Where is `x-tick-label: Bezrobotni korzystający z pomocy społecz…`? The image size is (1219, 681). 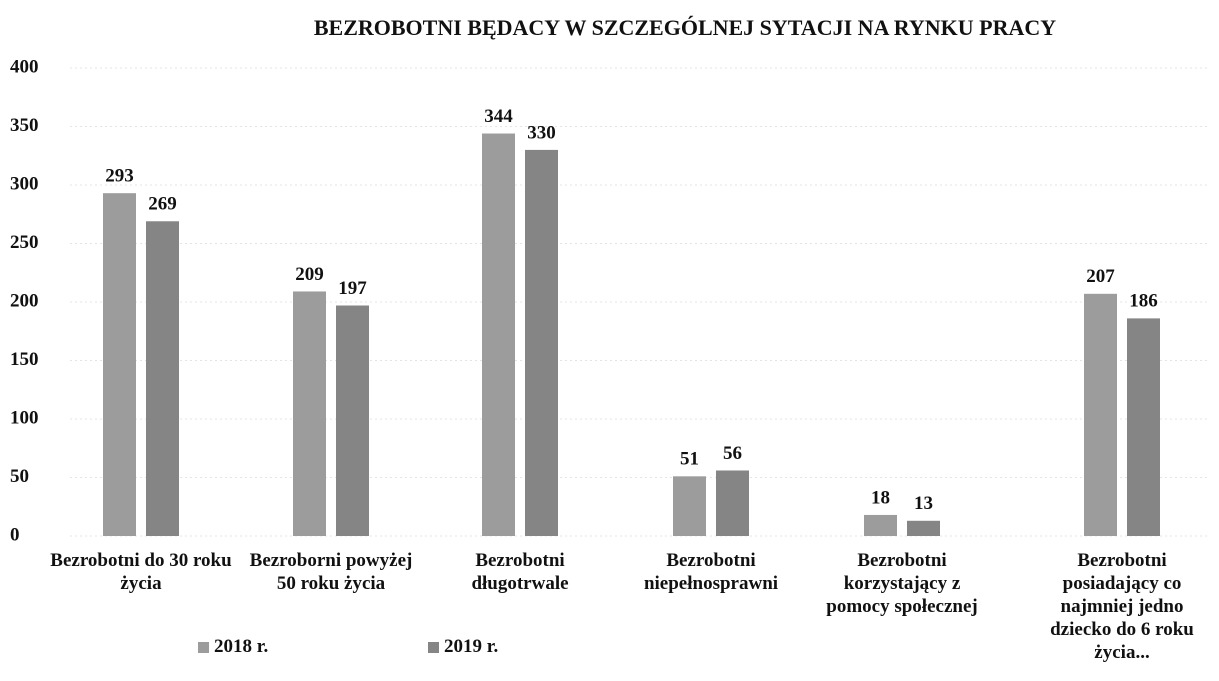
x-tick-label: Bezrobotni korzystający z pomocy społecz… is located at coordinates (902, 583).